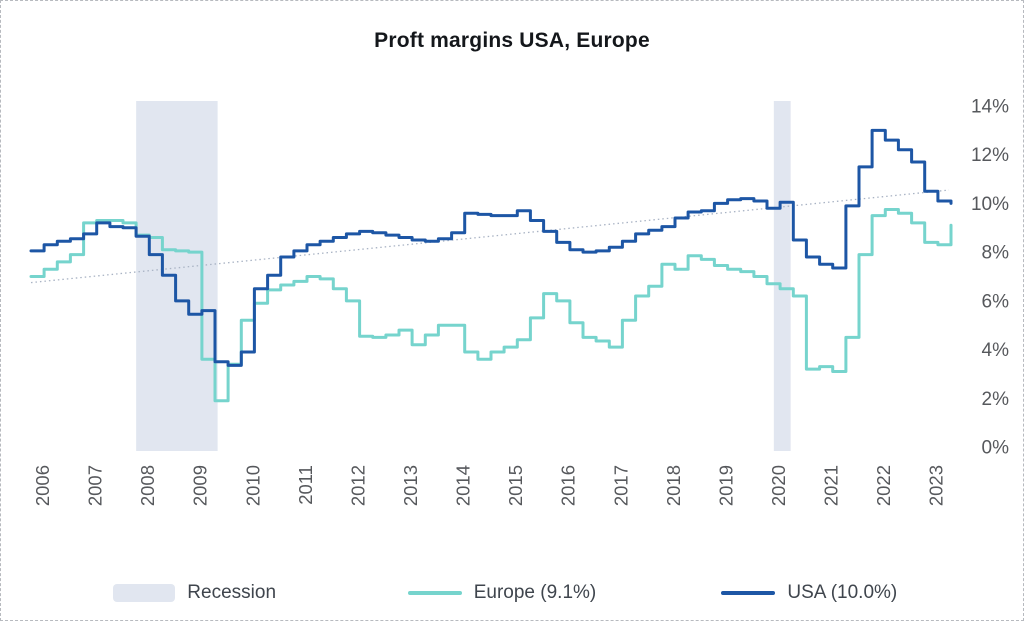 The image size is (1024, 621). What do you see at coordinates (515, 485) in the screenshot?
I see `x-axis-tick-label: 2015` at bounding box center [515, 485].